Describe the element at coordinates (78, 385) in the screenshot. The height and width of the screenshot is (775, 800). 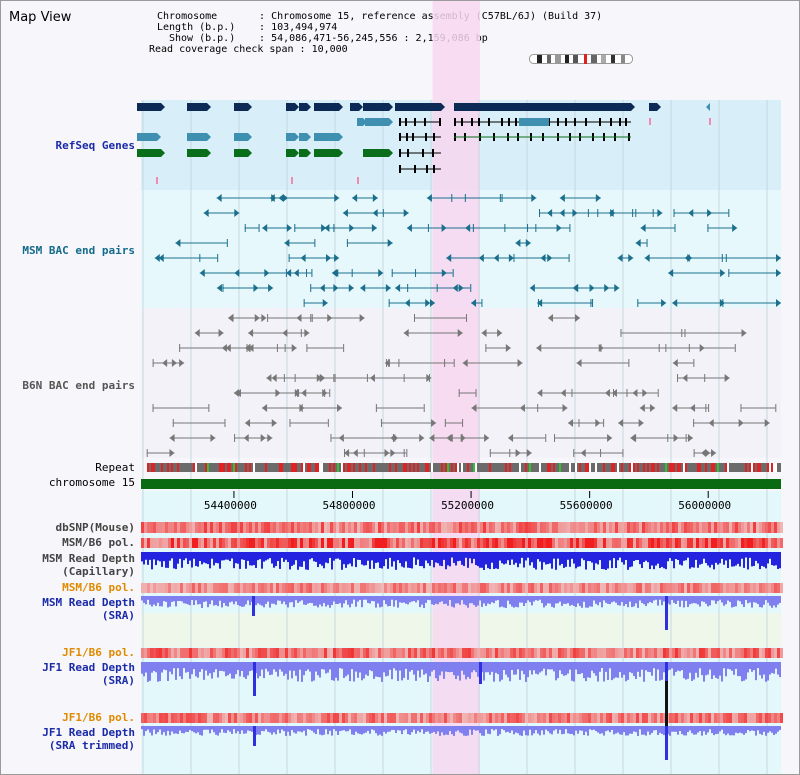
I see `track-label-b6n-bac-end-pairs: B6N BAC end pairs` at that location.